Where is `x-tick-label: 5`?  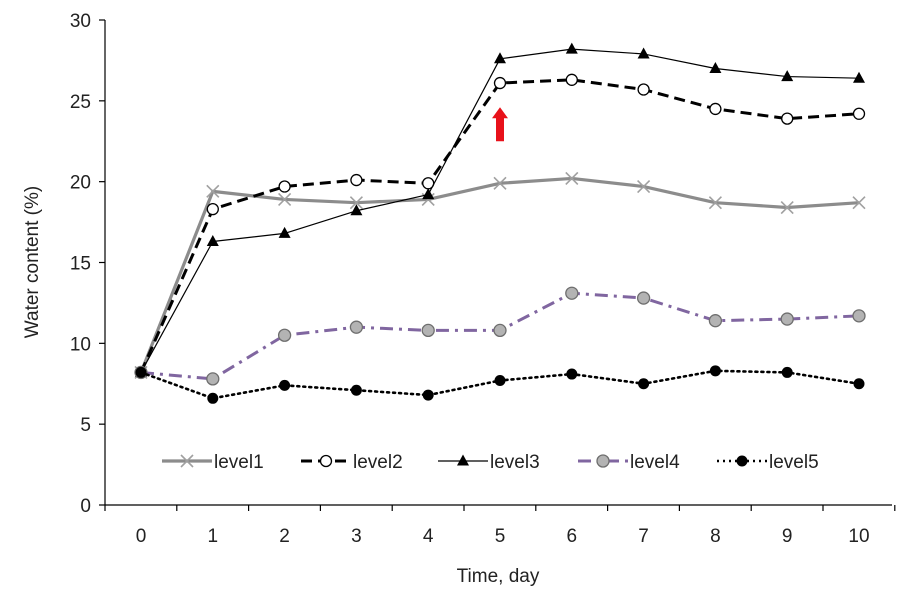 x-tick-label: 5 is located at coordinates (500, 536).